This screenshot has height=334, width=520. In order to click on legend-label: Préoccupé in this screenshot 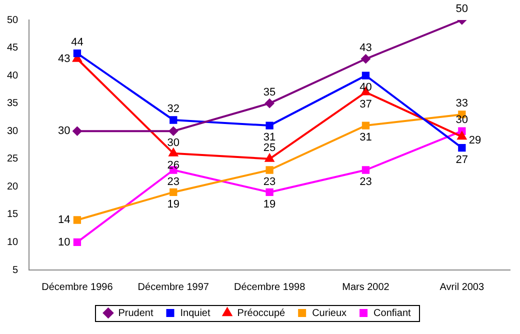, I will do `click(261, 313)`.